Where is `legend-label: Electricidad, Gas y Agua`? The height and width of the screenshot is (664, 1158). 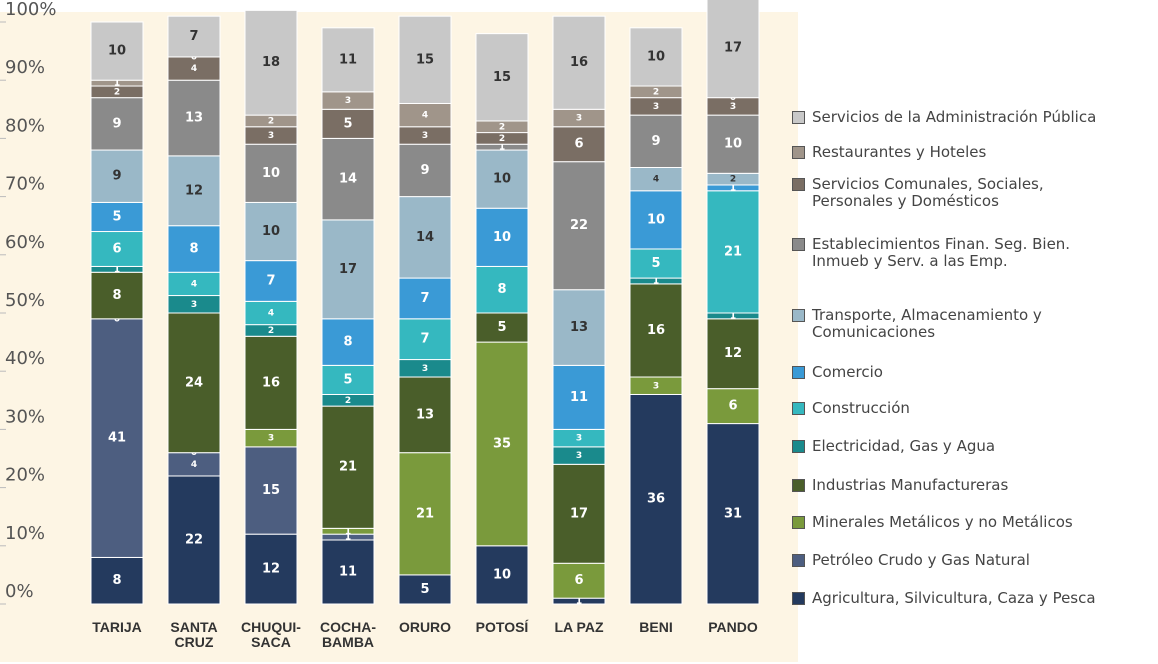
legend-label: Electricidad, Gas y Agua is located at coordinates (904, 446).